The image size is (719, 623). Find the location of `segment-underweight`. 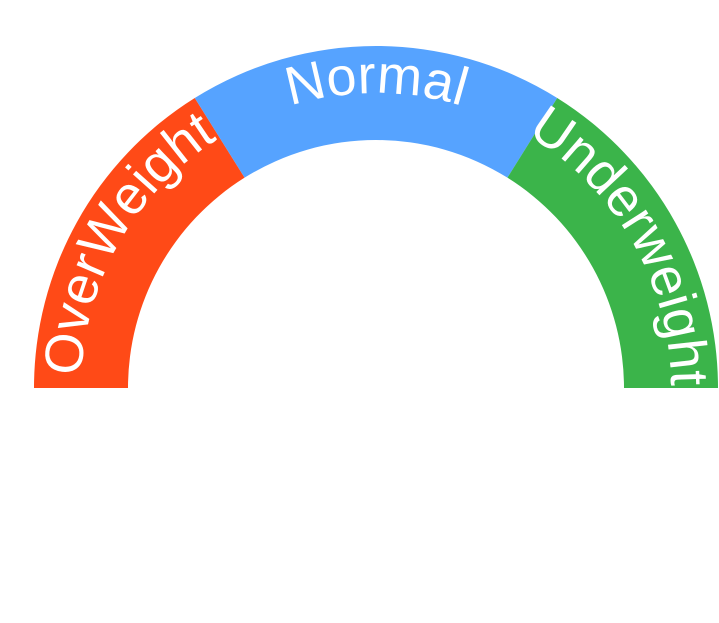

segment-underweight is located at coordinates (612, 242).